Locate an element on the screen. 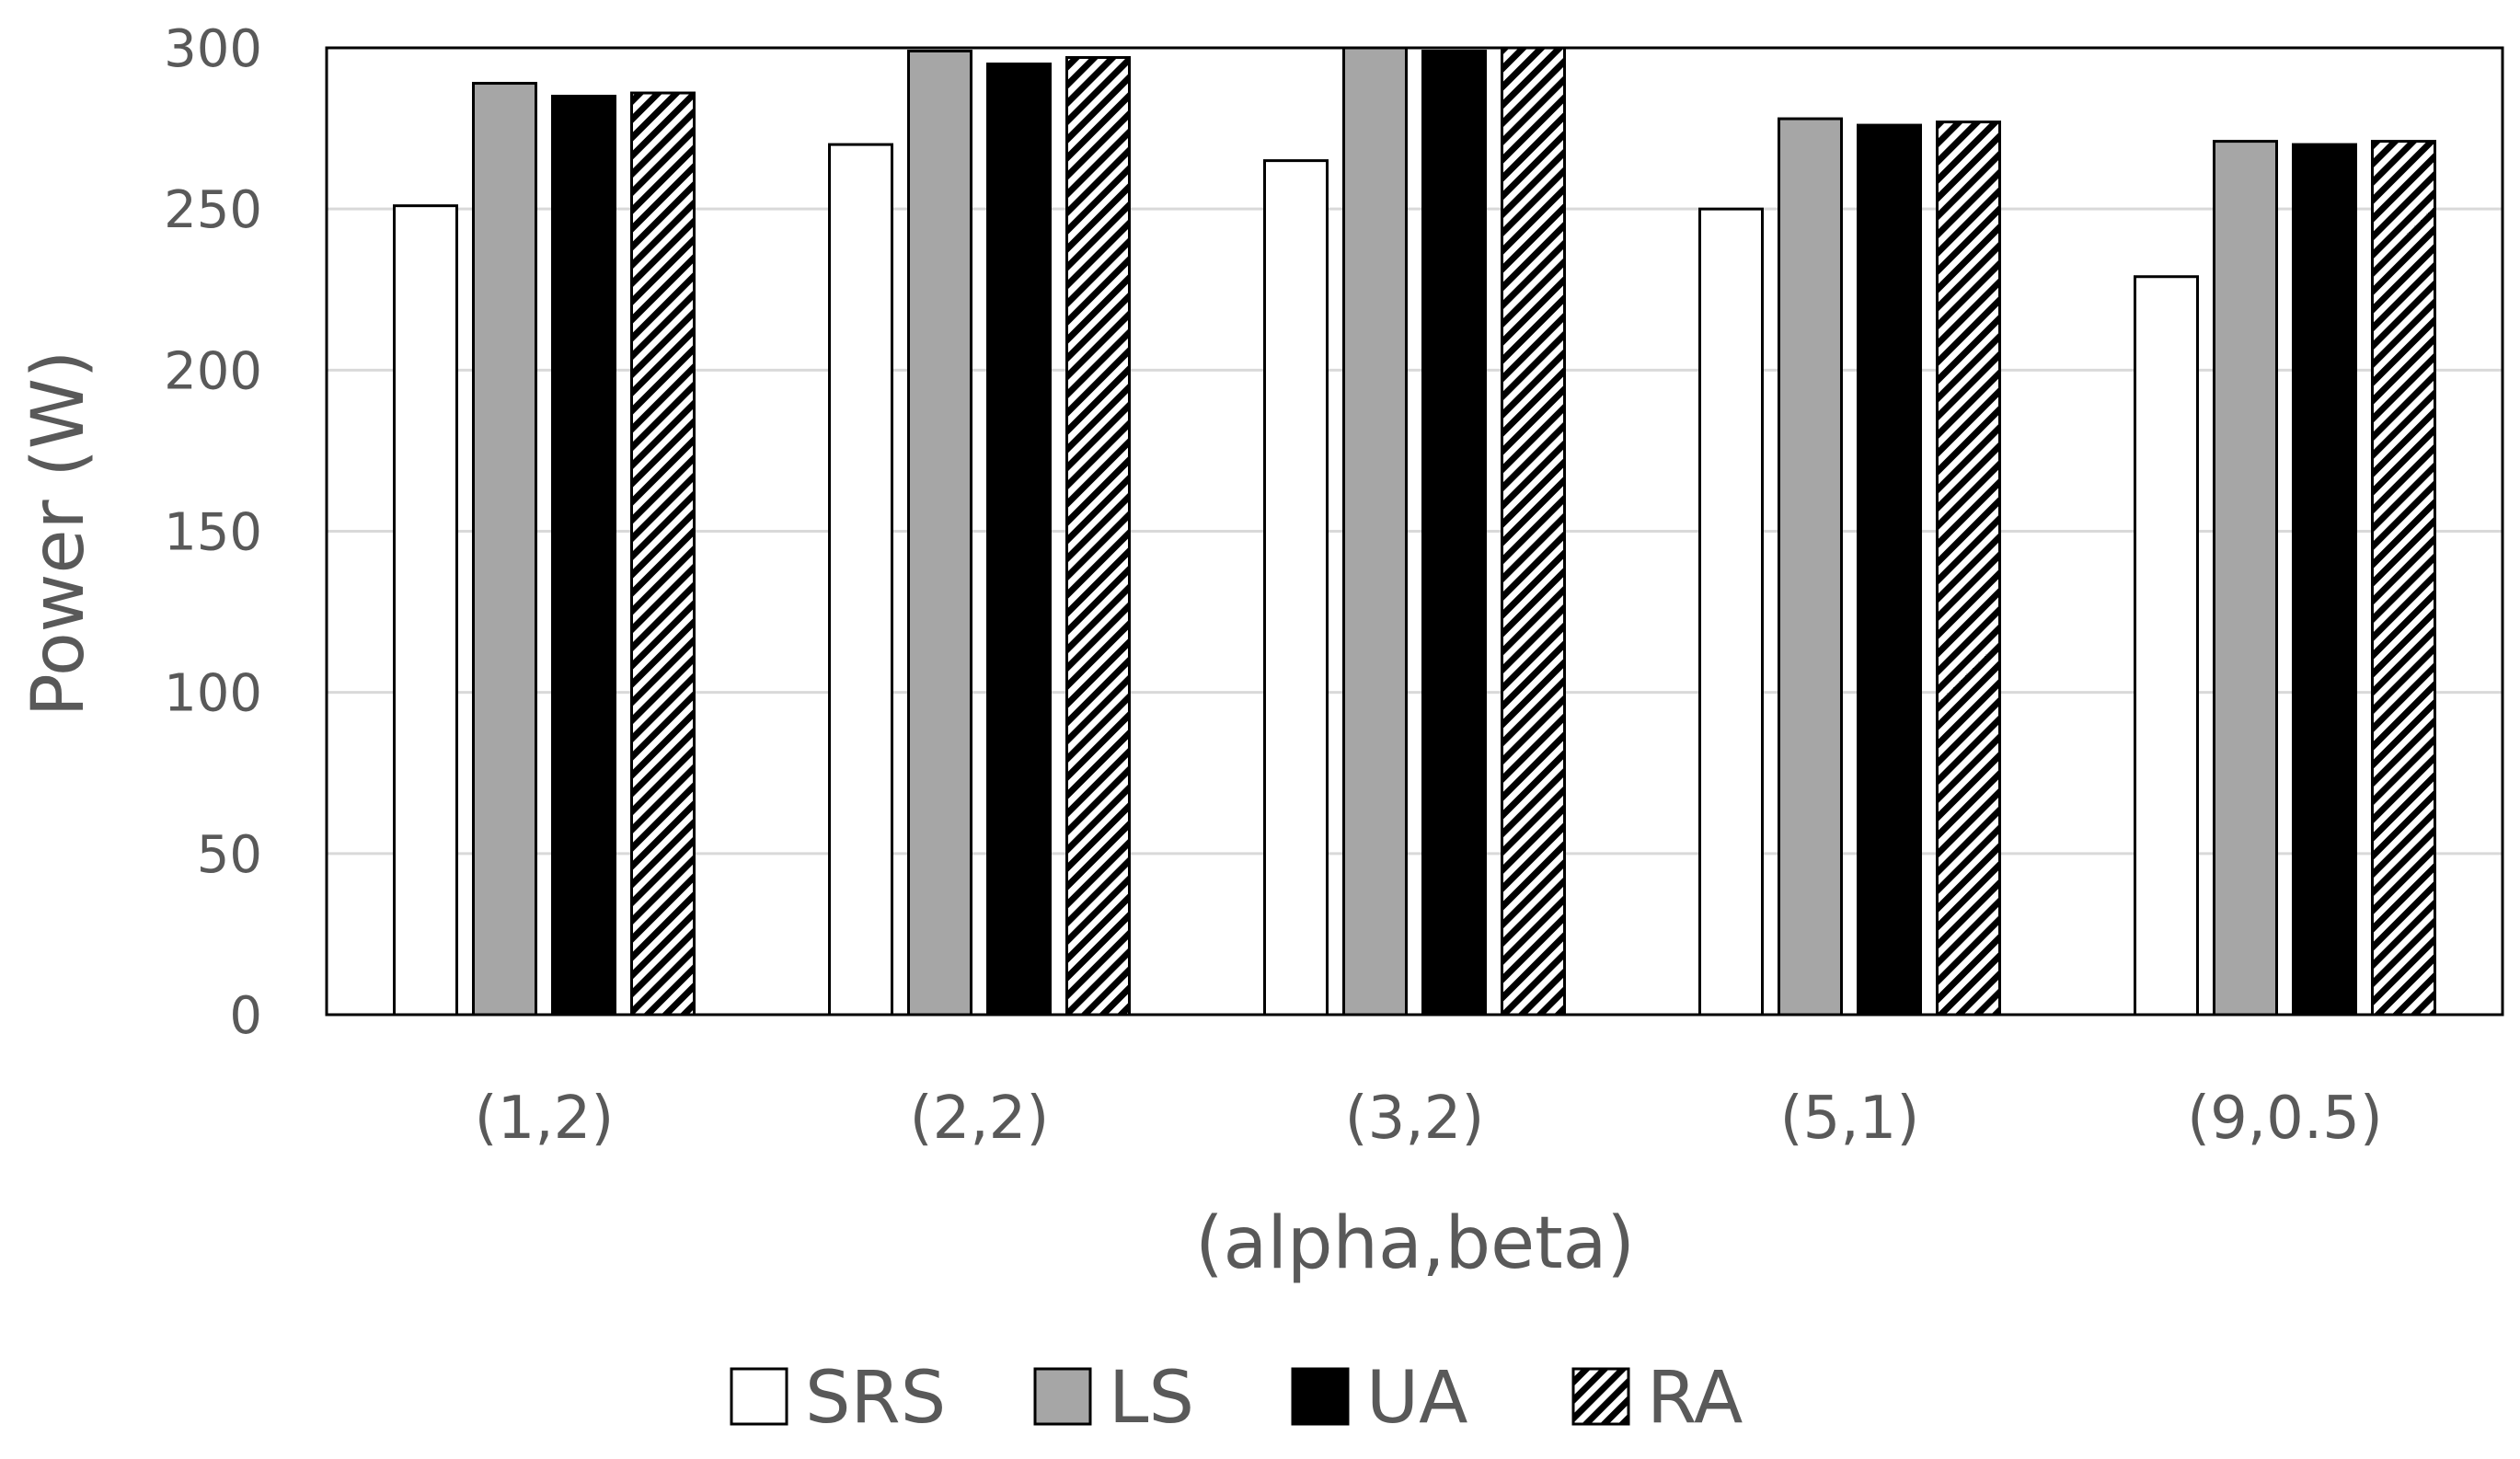 The image size is (2520, 1459). legend-swatch-ls is located at coordinates (1062, 1397).